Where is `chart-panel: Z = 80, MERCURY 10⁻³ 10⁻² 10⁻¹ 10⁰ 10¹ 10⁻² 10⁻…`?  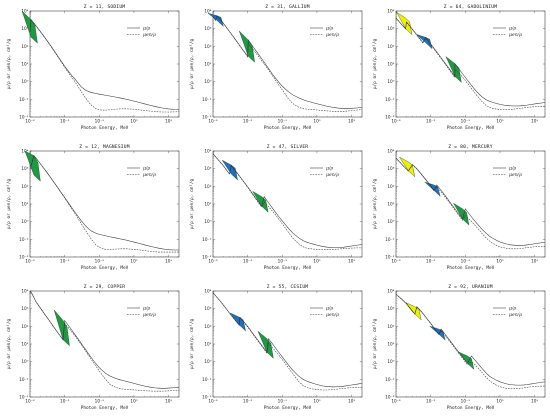
chart-panel: Z = 80, MERCURY 10⁻³ 10⁻² 10⁻¹ 10⁰ 10¹ 10⁻² 10⁻… is located at coordinates (458, 210).